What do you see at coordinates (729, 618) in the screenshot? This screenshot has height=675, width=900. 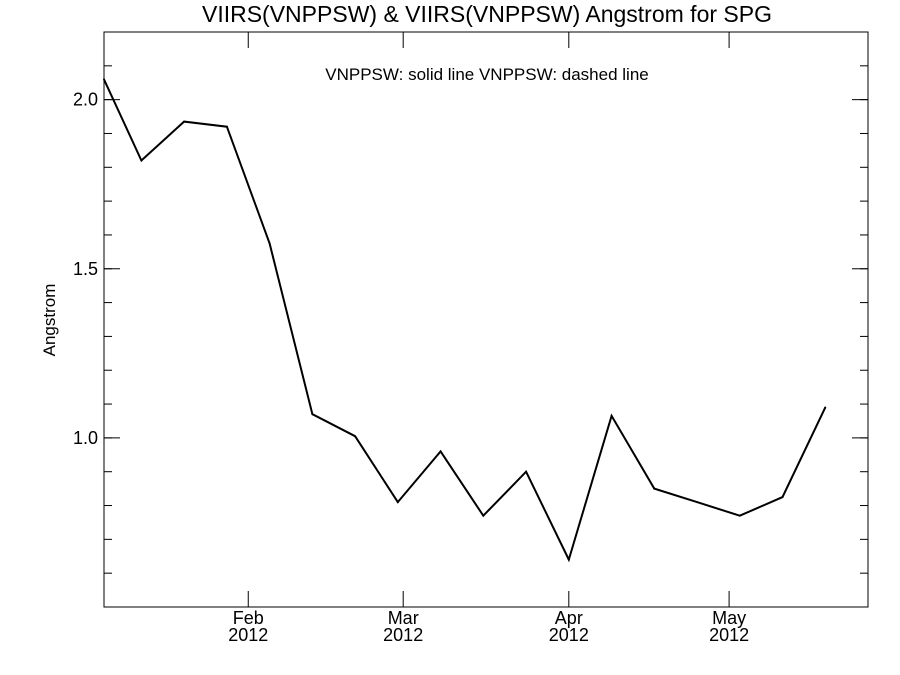 I see `x-tick-label-month: May` at bounding box center [729, 618].